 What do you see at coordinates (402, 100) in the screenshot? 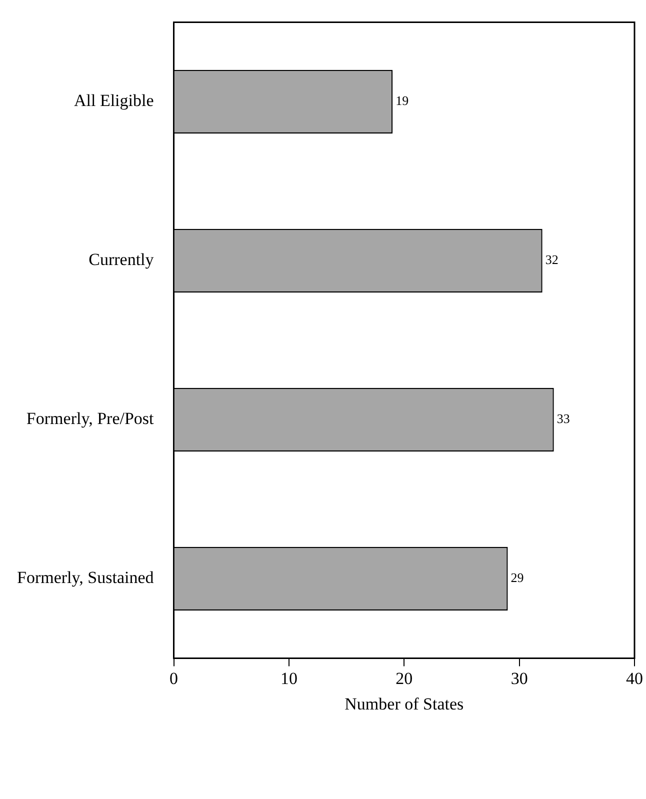
I see `data-label: 19` at bounding box center [402, 100].